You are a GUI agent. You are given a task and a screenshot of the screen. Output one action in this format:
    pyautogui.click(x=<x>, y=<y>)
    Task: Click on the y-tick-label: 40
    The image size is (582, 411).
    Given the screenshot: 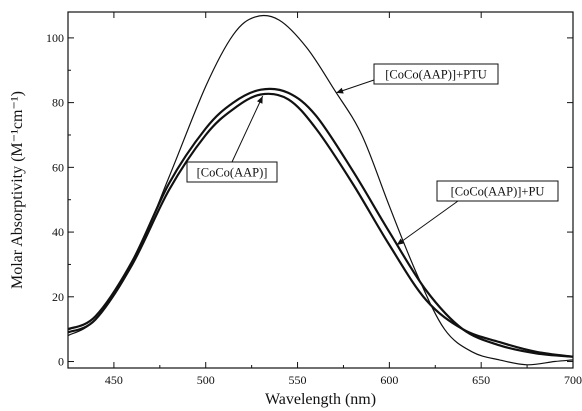 What is the action you would take?
    pyautogui.click(x=58, y=232)
    